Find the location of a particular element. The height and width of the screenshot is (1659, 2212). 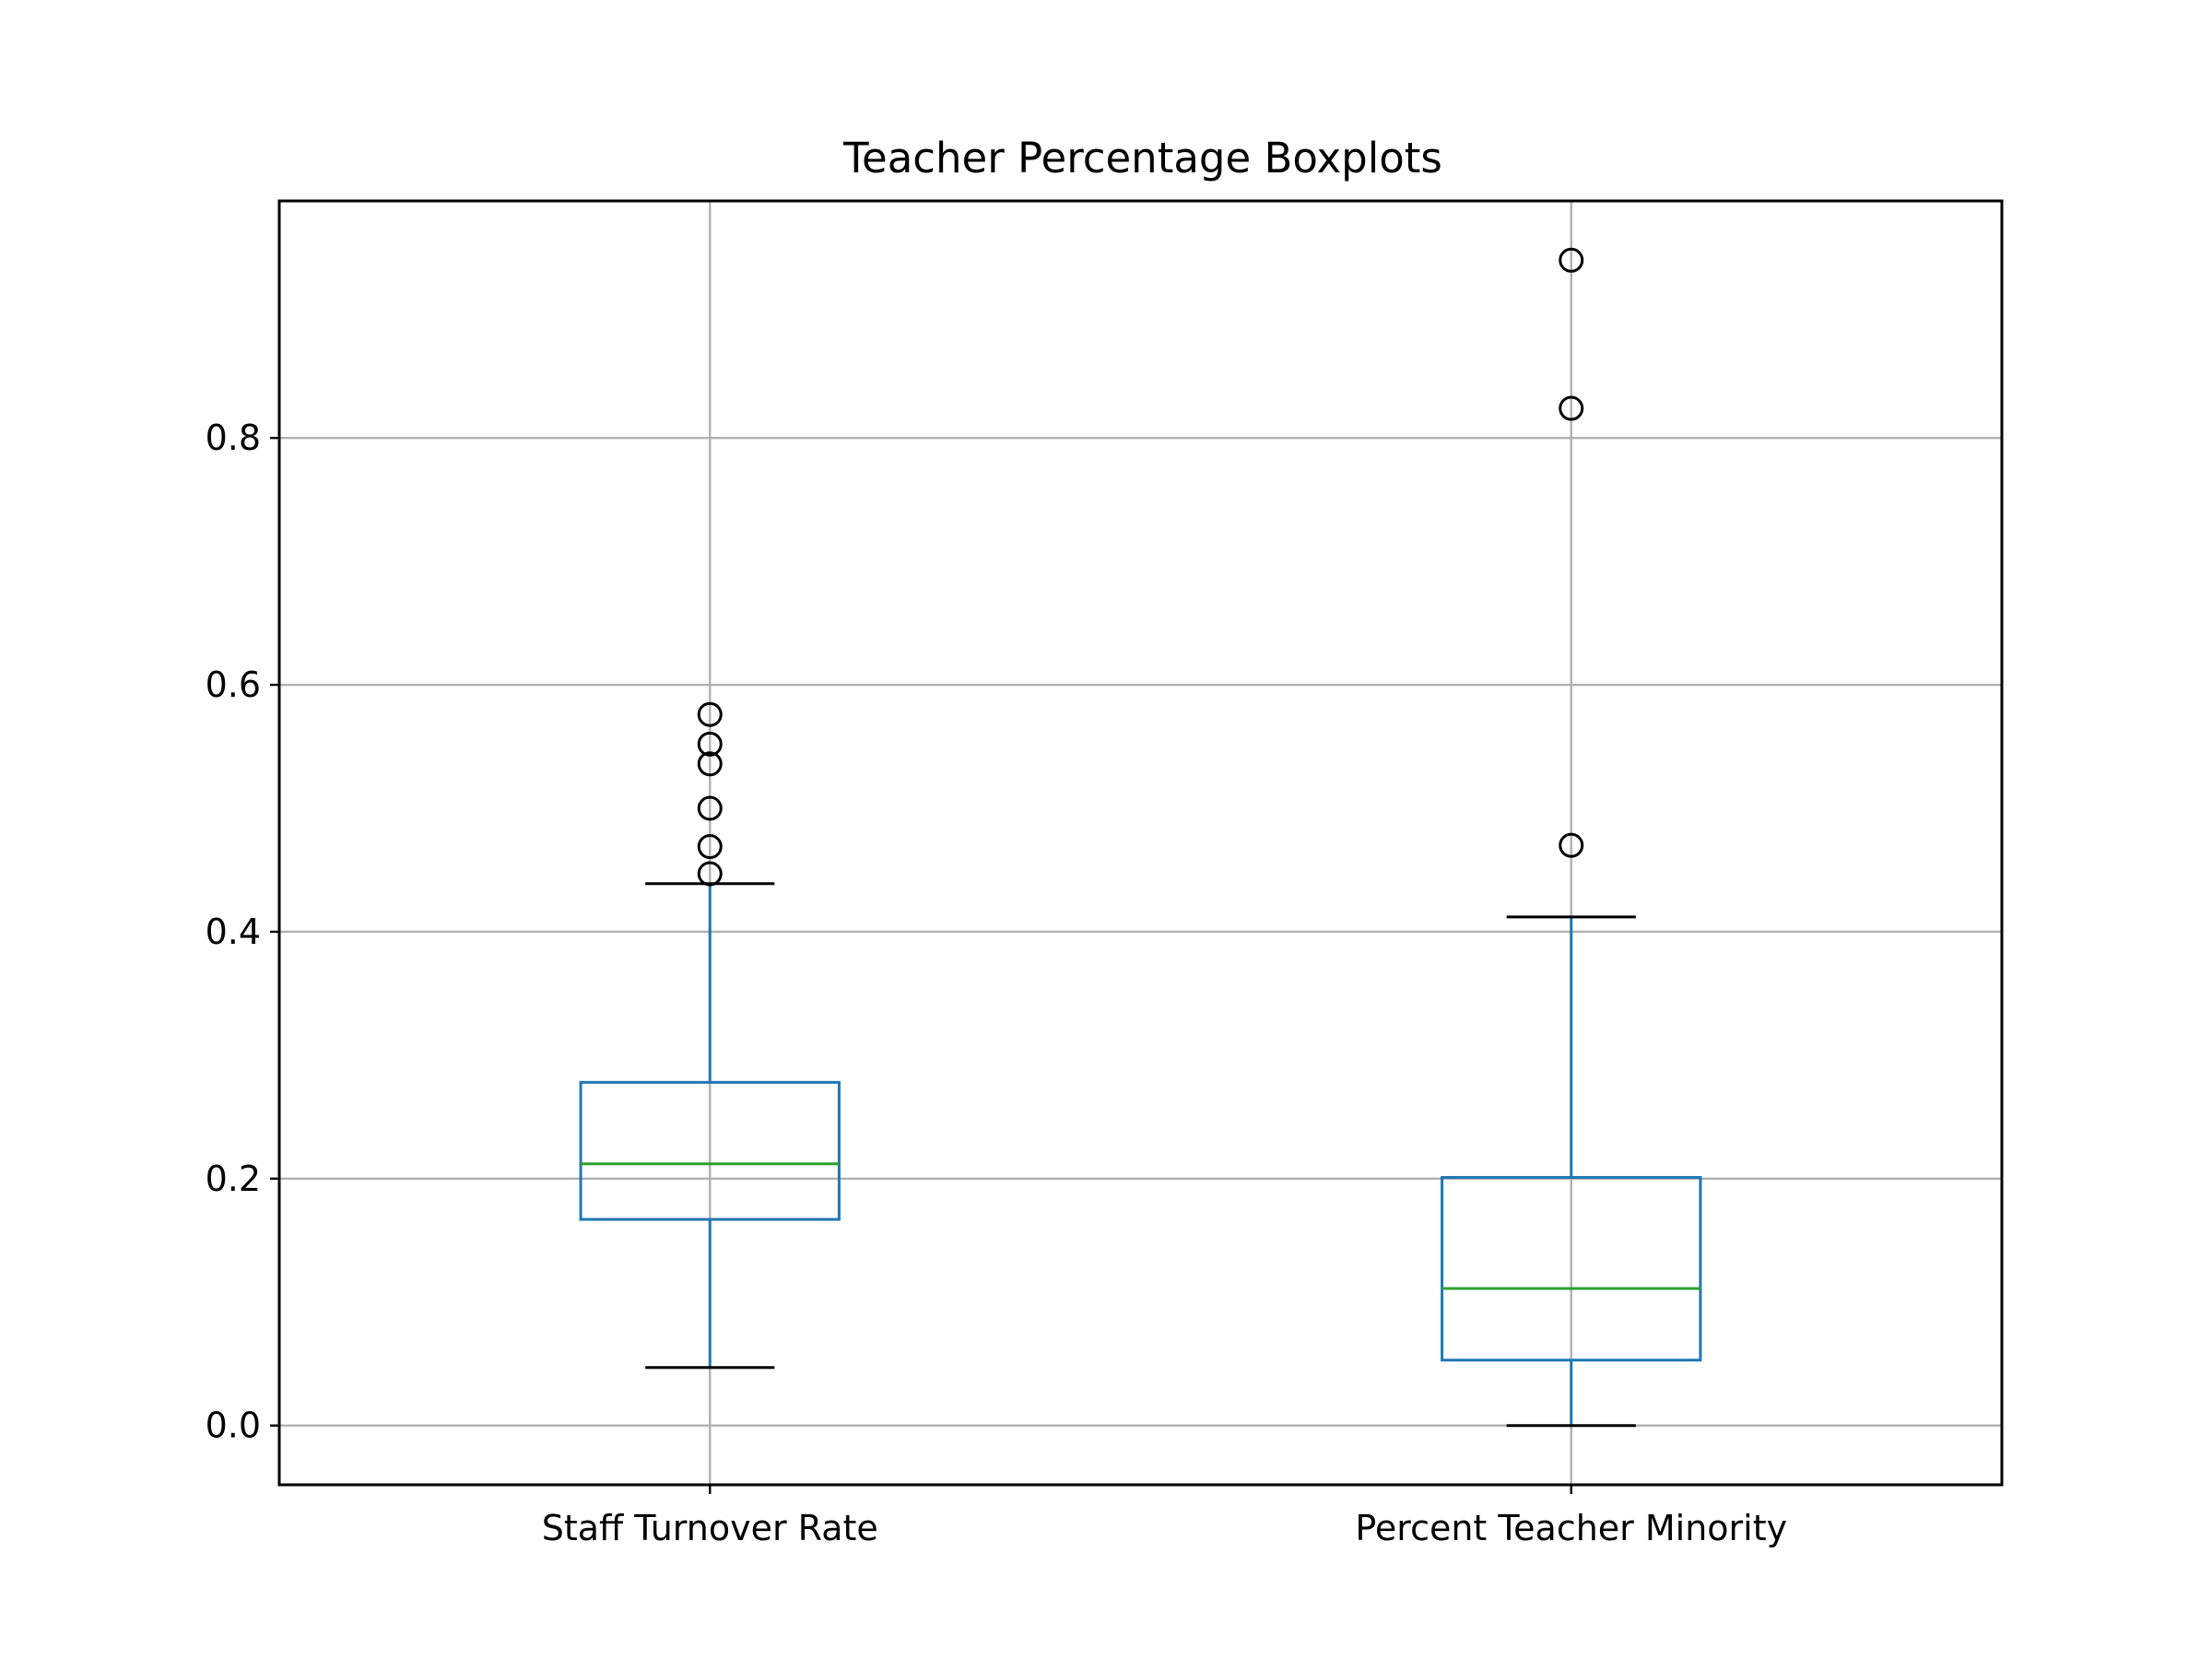

y-tick-label: 0.8 is located at coordinates (233, 438).